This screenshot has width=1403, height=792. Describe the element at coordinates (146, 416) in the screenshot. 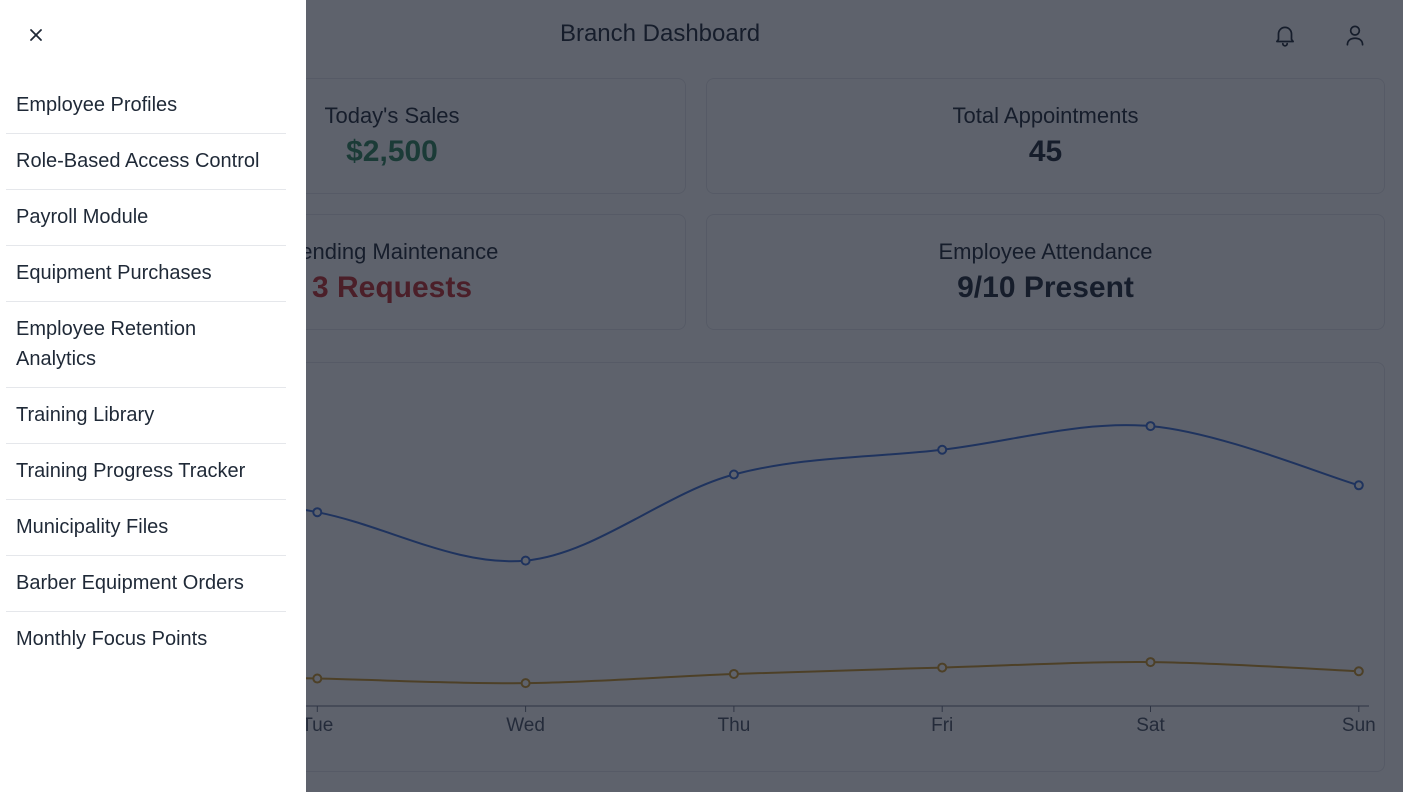

I see `menu-item-training-library: Training Library` at that location.